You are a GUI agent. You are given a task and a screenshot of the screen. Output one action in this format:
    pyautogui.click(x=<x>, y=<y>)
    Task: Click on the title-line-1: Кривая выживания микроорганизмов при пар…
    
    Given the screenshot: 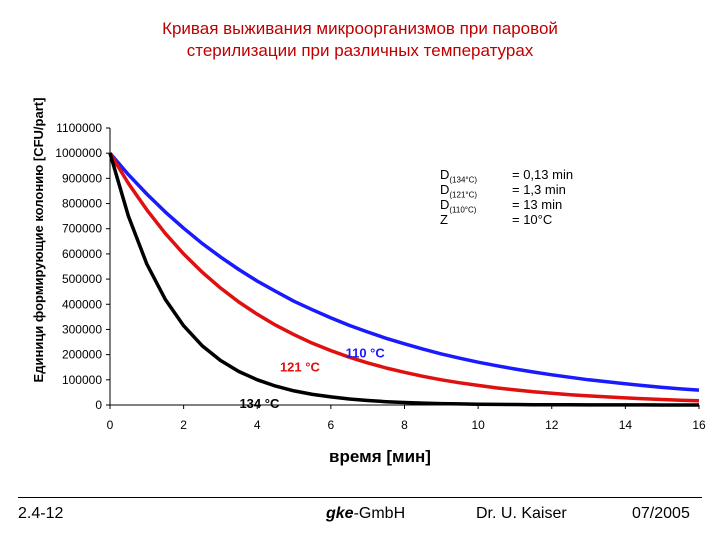 What is the action you would take?
    pyautogui.click(x=360, y=28)
    